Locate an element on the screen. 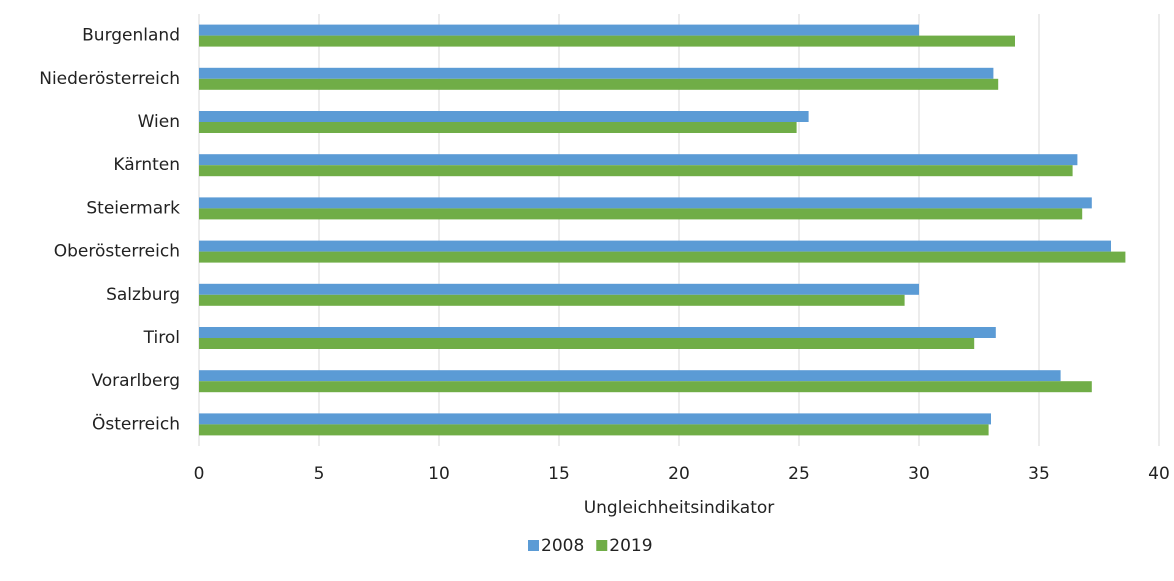  y-tick-label: Oberösterreich is located at coordinates (117, 252).